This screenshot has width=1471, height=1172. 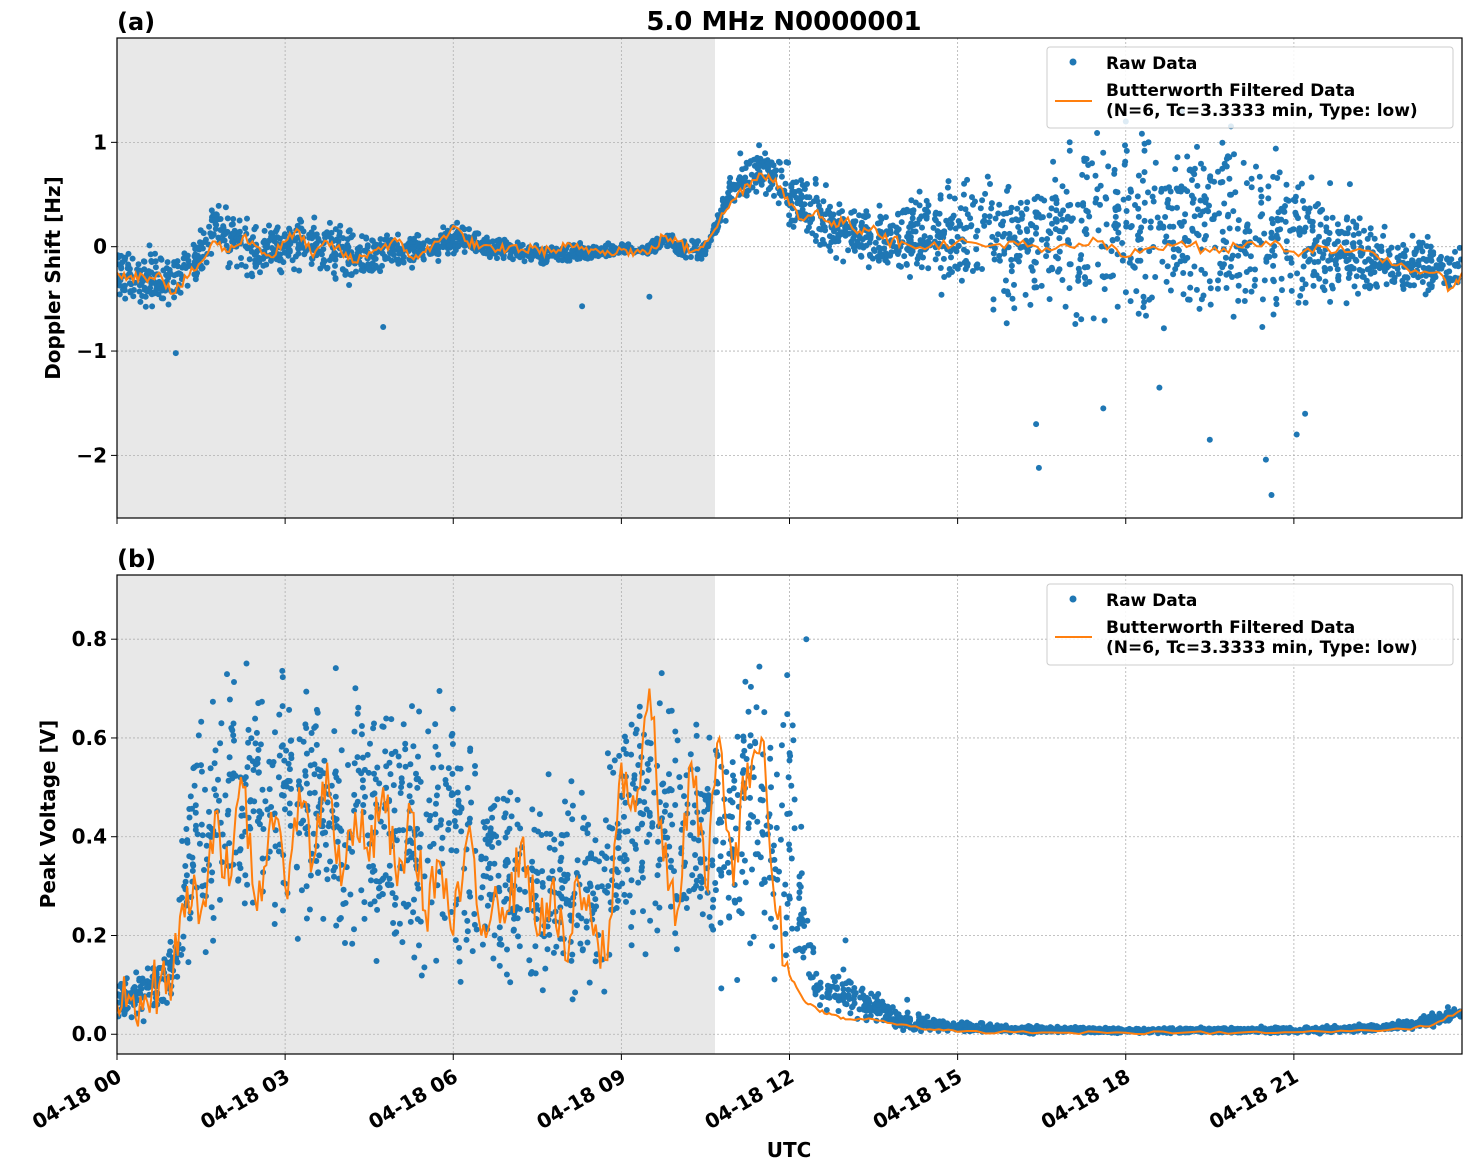 I want to click on panel-label-a: (a), so click(x=136, y=22).